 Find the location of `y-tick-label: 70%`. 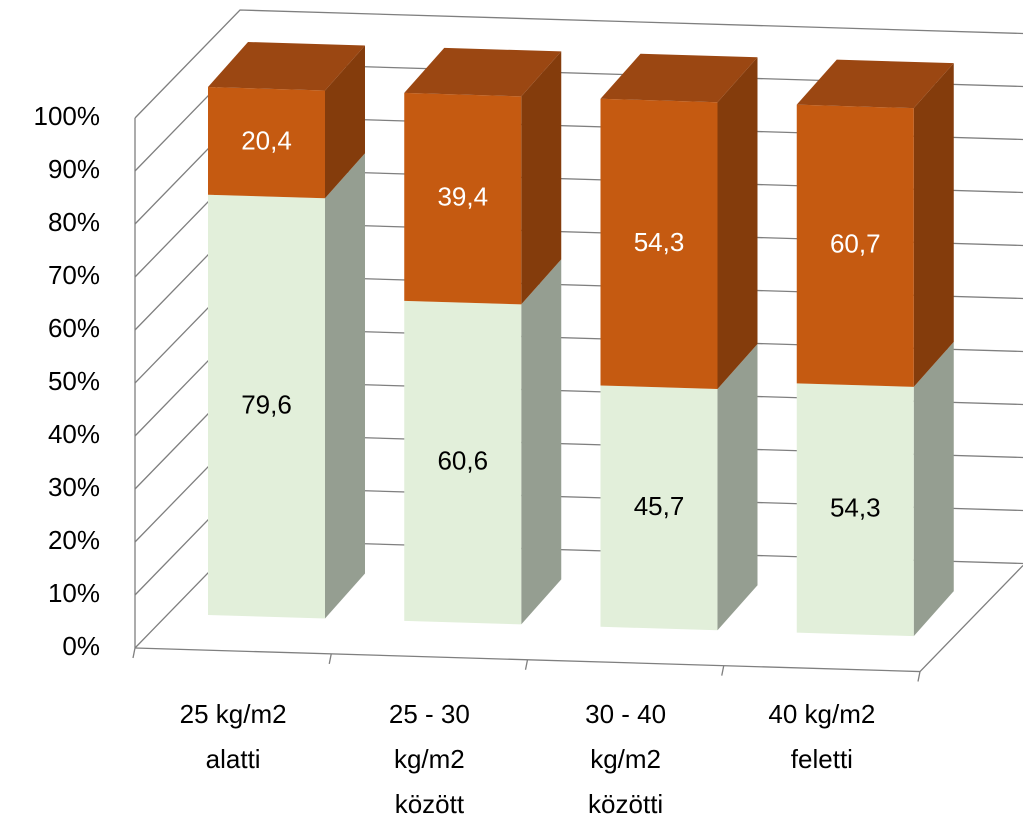

y-tick-label: 70% is located at coordinates (74, 275).